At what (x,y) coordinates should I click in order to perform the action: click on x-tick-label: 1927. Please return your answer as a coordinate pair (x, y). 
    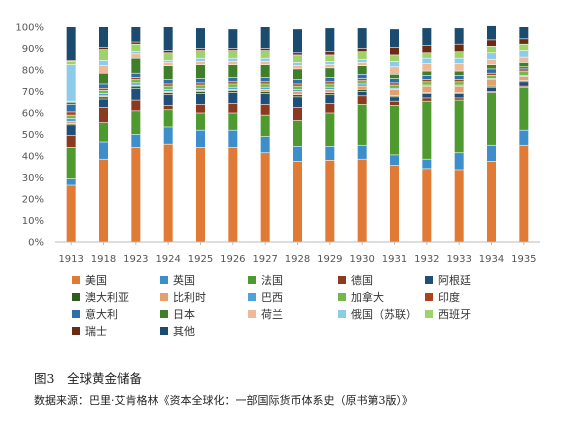
    Looking at the image, I should click on (264, 259).